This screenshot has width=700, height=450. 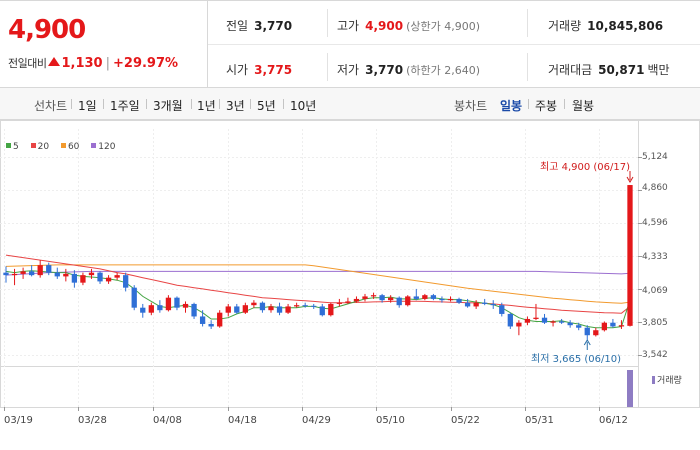 What do you see at coordinates (655, 188) in the screenshot?
I see `y-tick-label: 4,860` at bounding box center [655, 188].